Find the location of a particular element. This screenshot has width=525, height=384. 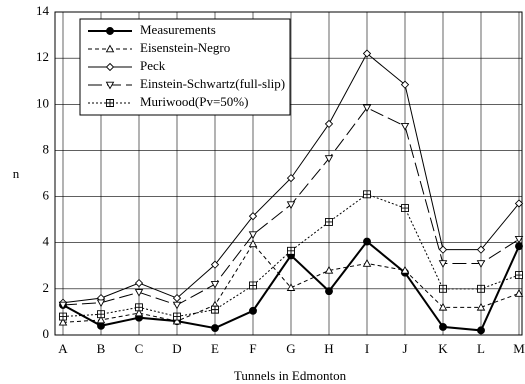

x-tick-label: G is located at coordinates (290, 348).